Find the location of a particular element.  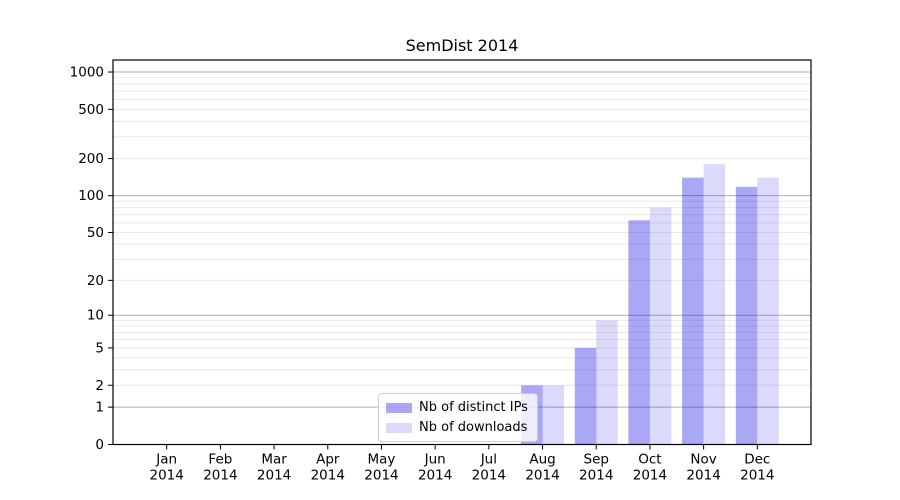

legend-swatch-downloads is located at coordinates (399, 427).